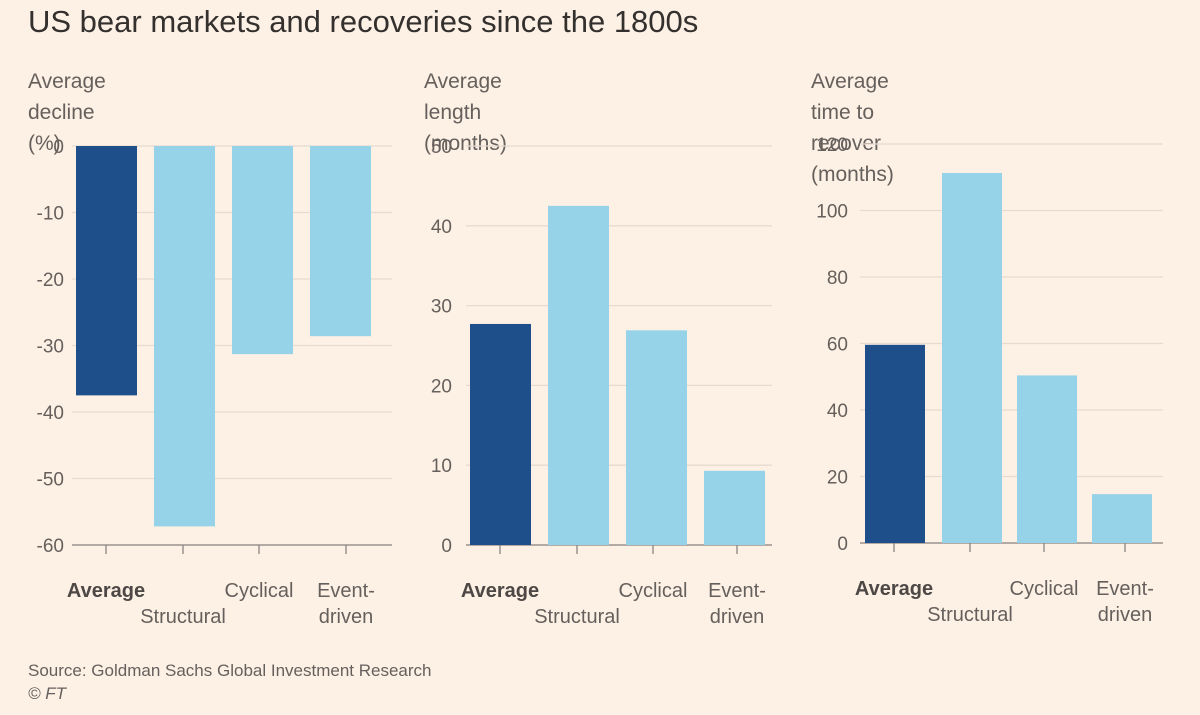 The image size is (1200, 715). What do you see at coordinates (832, 145) in the screenshot?
I see `y-tick-label: 120` at bounding box center [832, 145].